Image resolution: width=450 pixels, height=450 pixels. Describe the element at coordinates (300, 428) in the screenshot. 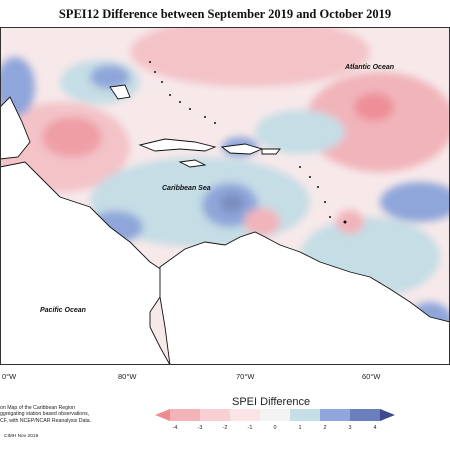

I see `legend-tick-label: 1` at that location.